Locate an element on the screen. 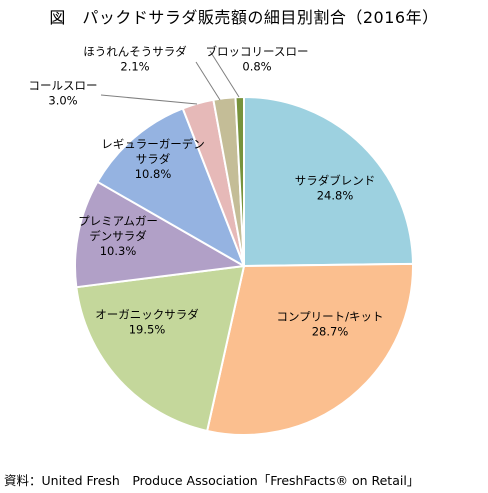 This screenshot has width=488, height=493. slice-label-6: コールスロー 3.0% is located at coordinates (63, 92).